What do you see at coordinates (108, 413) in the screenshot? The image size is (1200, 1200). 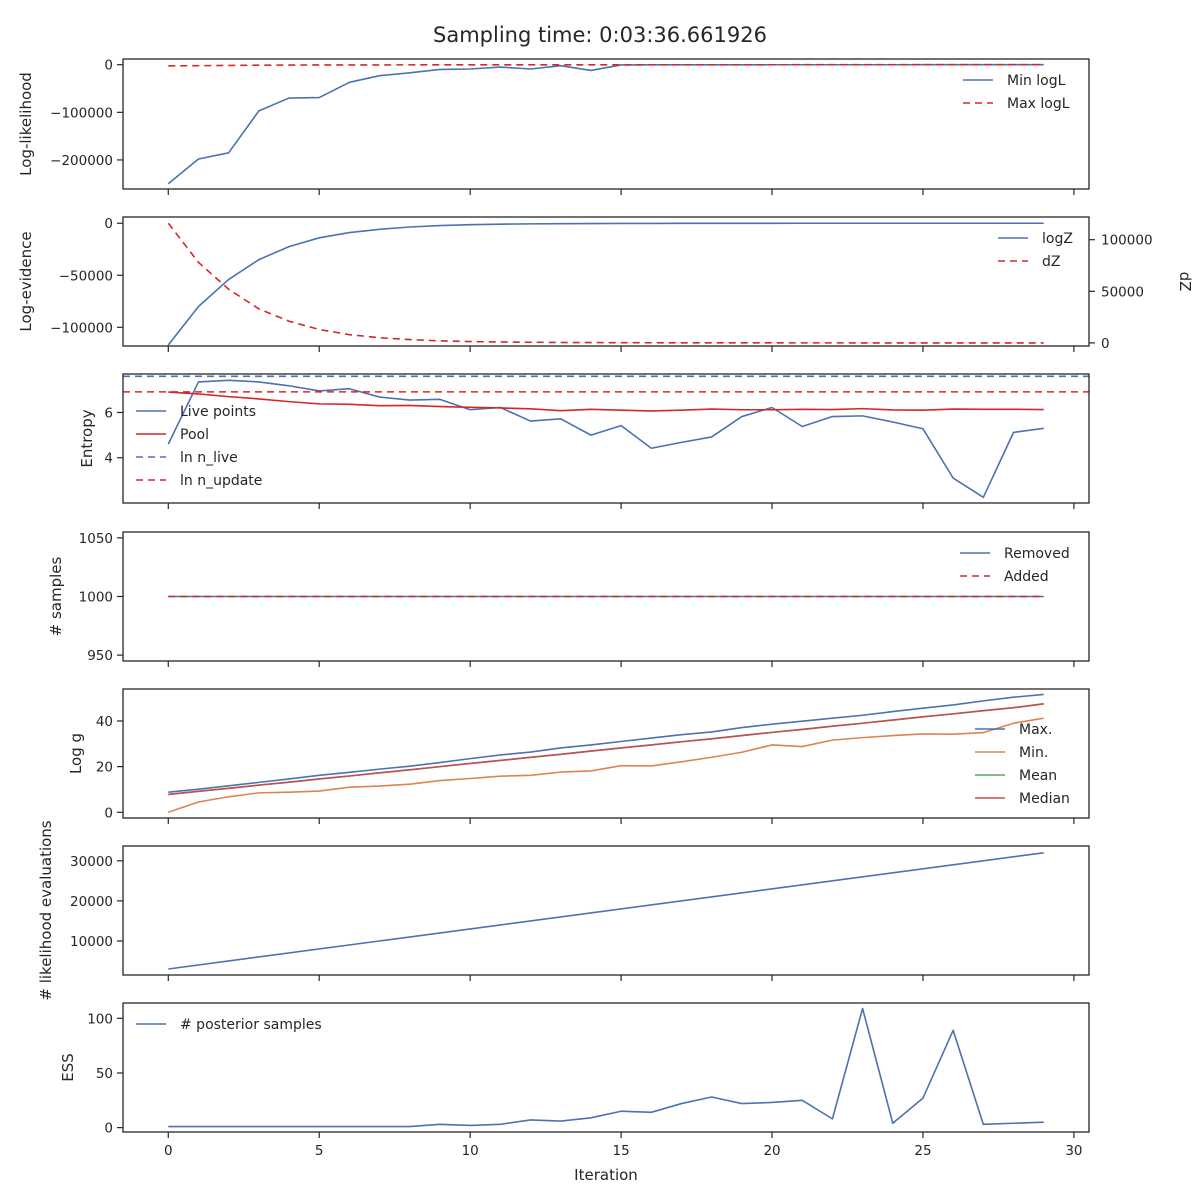 I see `y-tick-label: 6` at bounding box center [108, 413].